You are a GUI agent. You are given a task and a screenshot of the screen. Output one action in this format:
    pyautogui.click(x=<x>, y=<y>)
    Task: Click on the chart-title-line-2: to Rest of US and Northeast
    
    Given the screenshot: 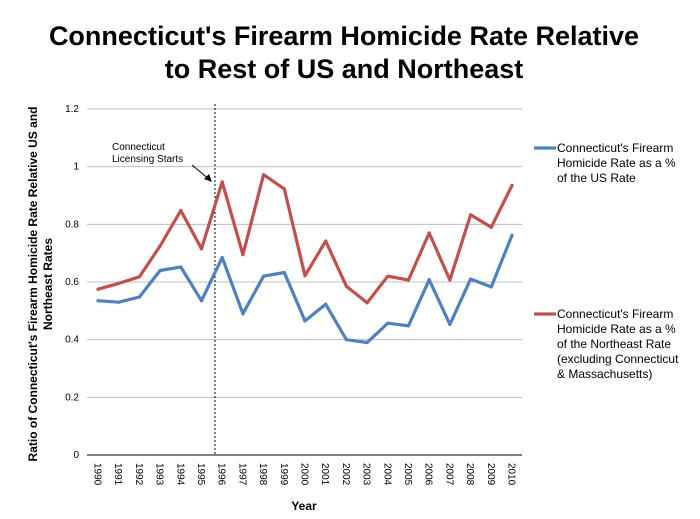 What is the action you would take?
    pyautogui.click(x=344, y=69)
    